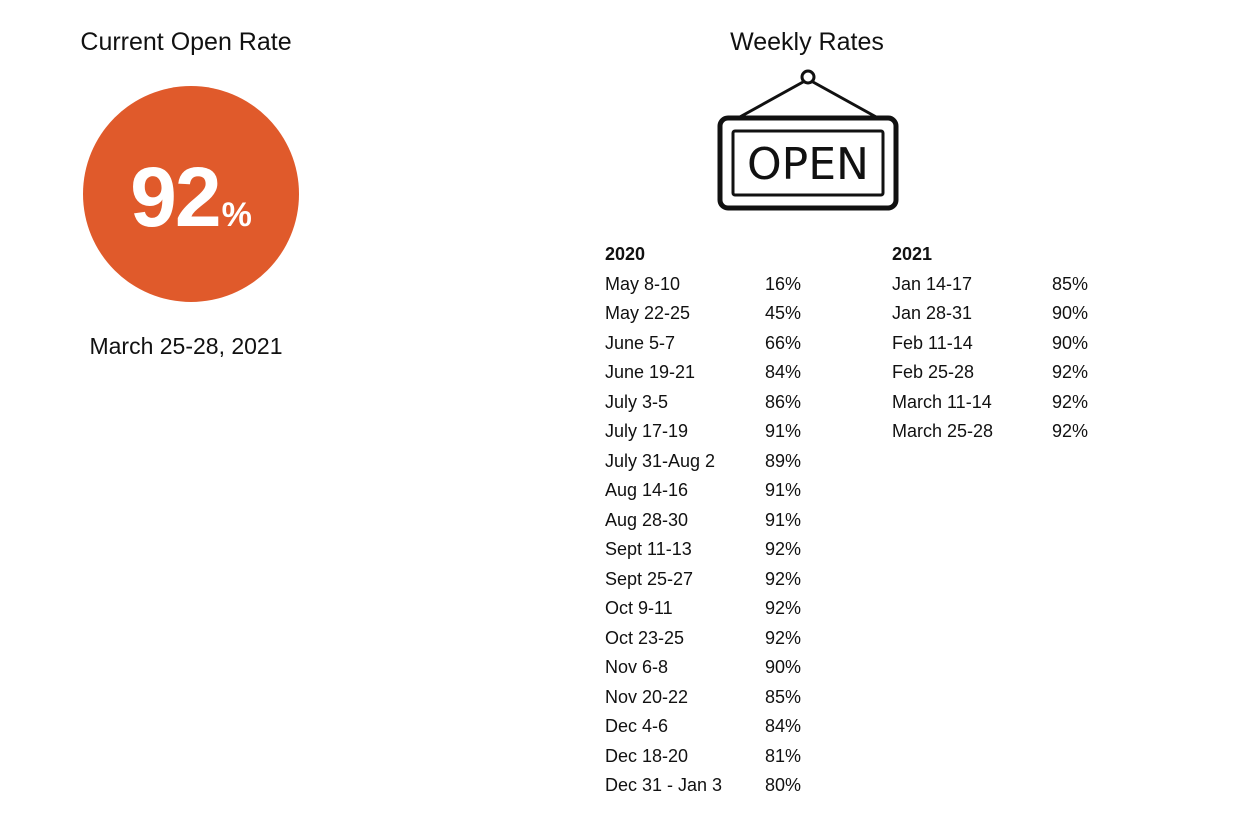  I want to click on week-period: July 3-5, so click(637, 401).